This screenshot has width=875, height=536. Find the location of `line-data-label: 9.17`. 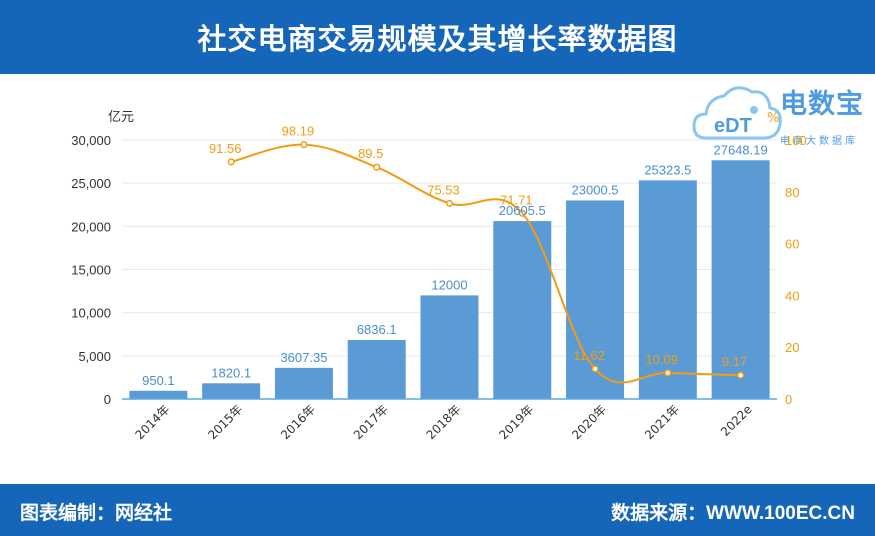

line-data-label: 9.17 is located at coordinates (734, 361).